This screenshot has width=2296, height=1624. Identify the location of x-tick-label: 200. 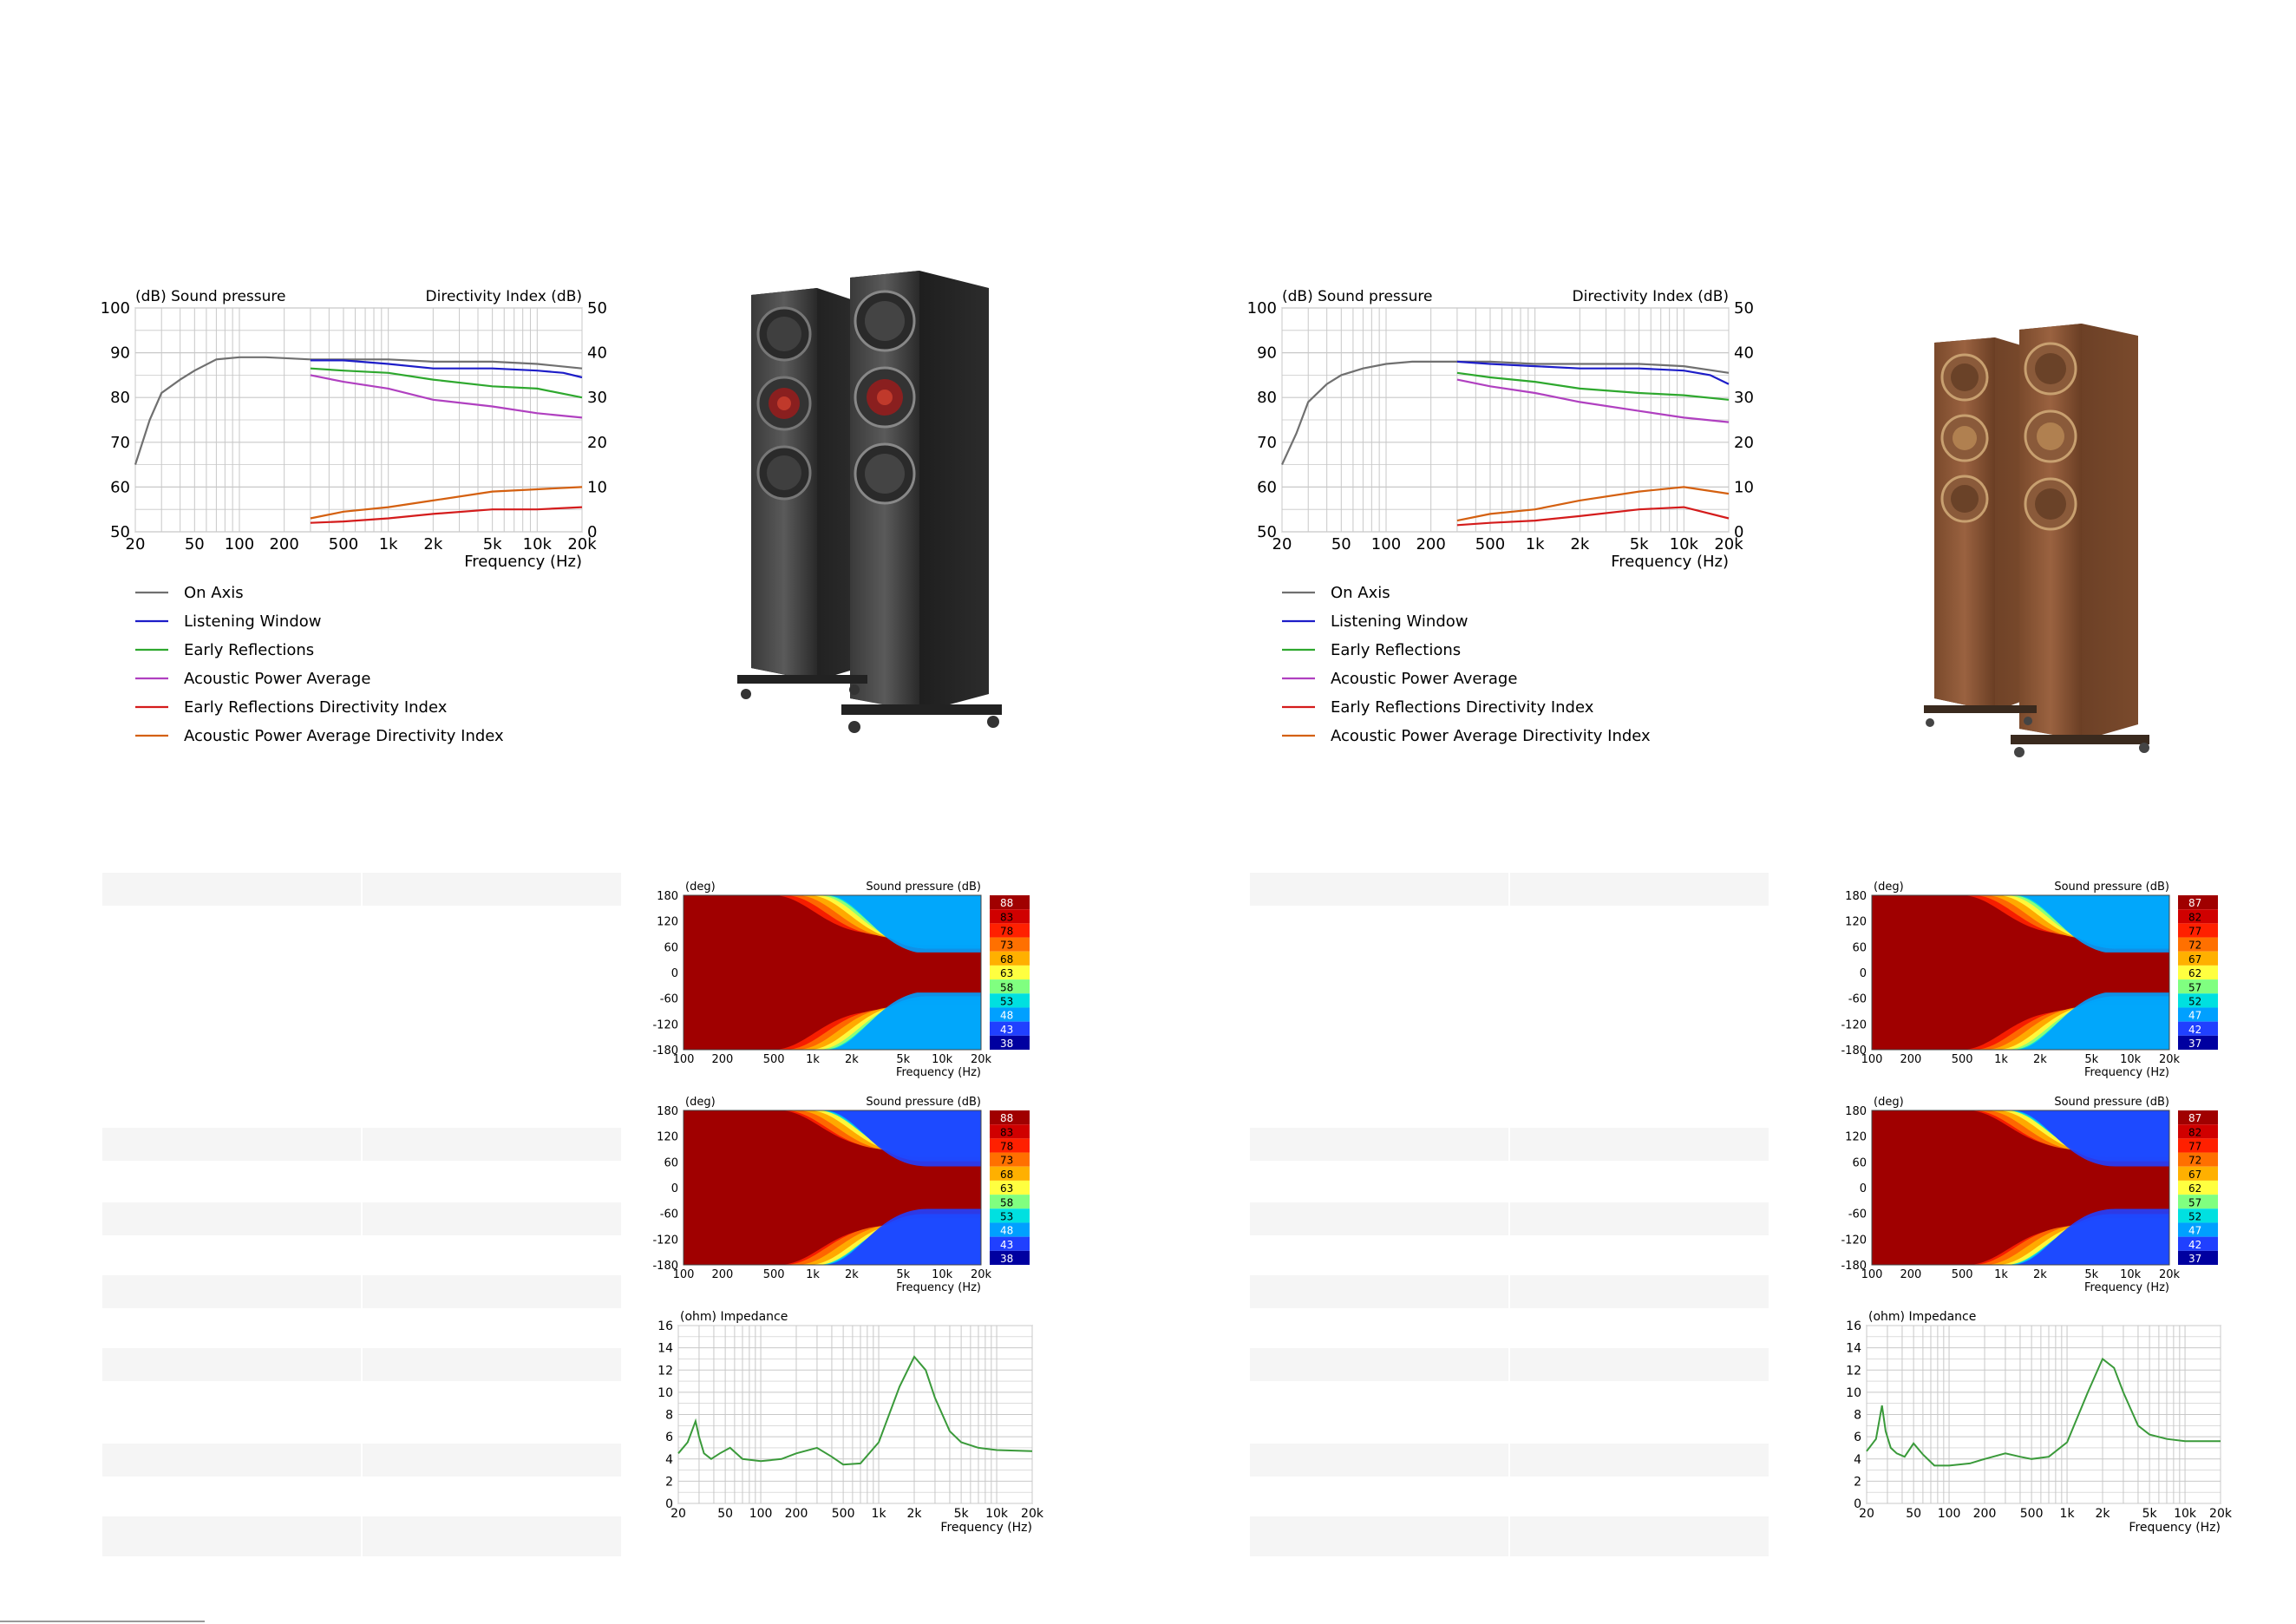
(796, 1514).